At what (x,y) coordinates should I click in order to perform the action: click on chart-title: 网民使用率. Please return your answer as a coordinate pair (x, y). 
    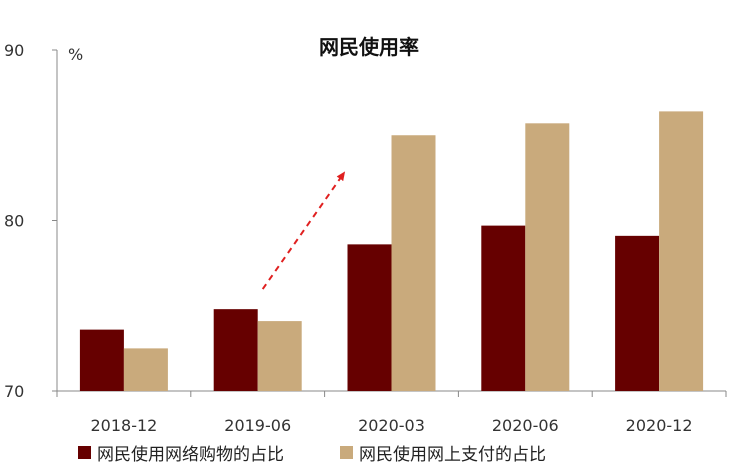
    Looking at the image, I should click on (369, 47).